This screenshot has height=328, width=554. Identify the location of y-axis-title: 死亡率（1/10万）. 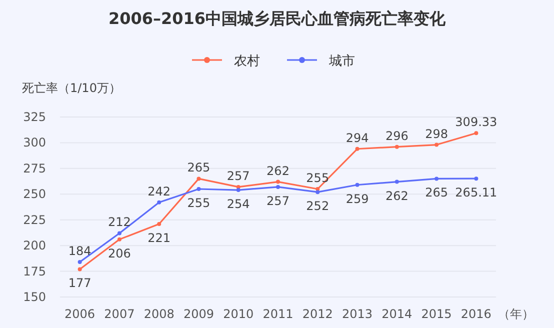
(71, 88).